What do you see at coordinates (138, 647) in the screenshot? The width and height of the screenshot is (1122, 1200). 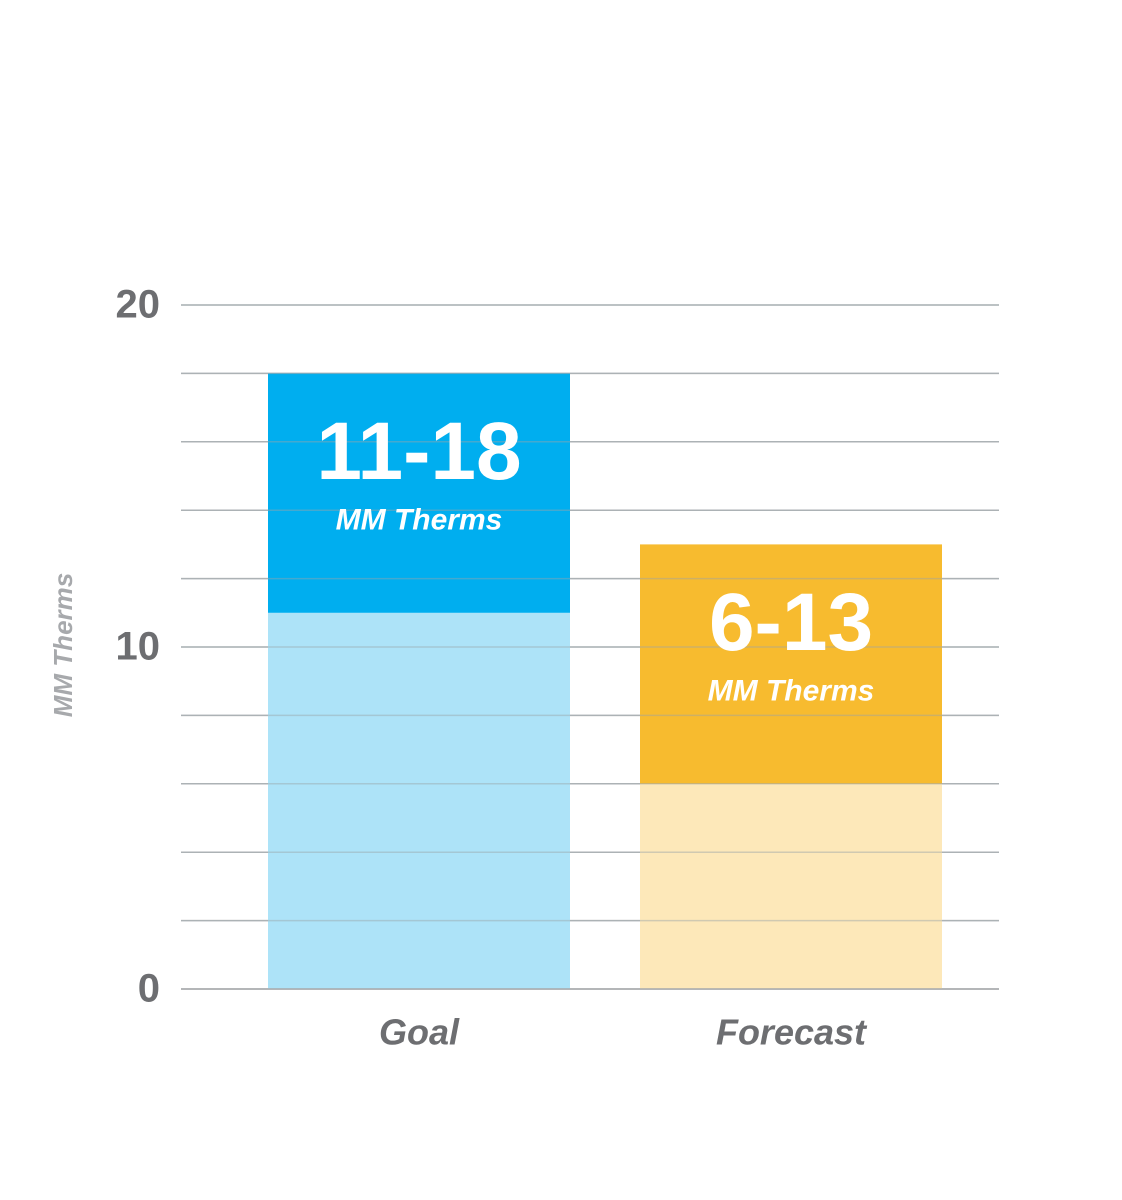 I see `y-tick-label: 10` at bounding box center [138, 647].